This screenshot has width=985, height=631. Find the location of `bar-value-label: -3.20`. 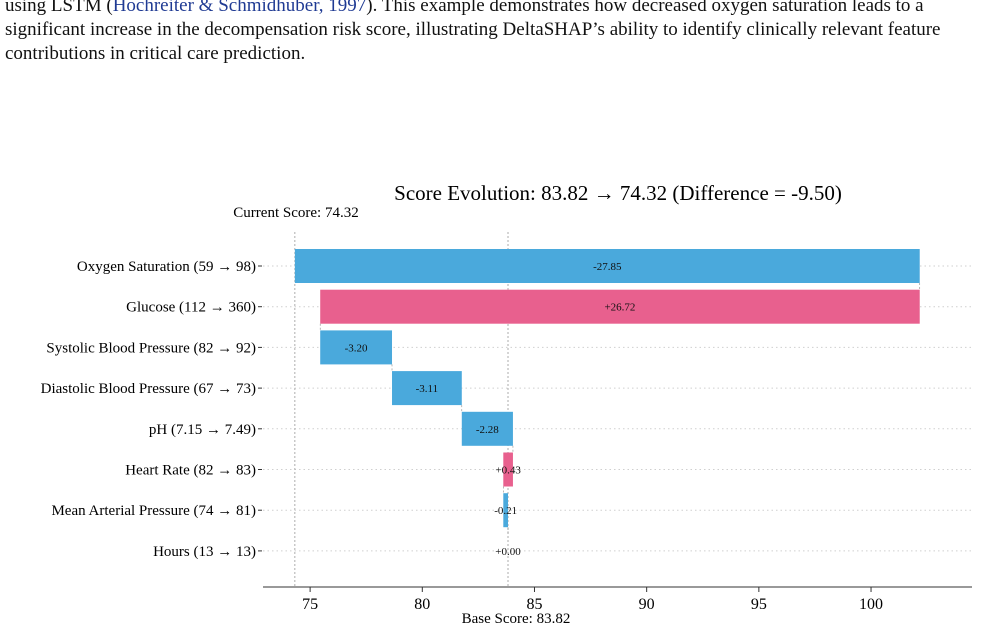

bar-value-label: -3.20 is located at coordinates (356, 348).